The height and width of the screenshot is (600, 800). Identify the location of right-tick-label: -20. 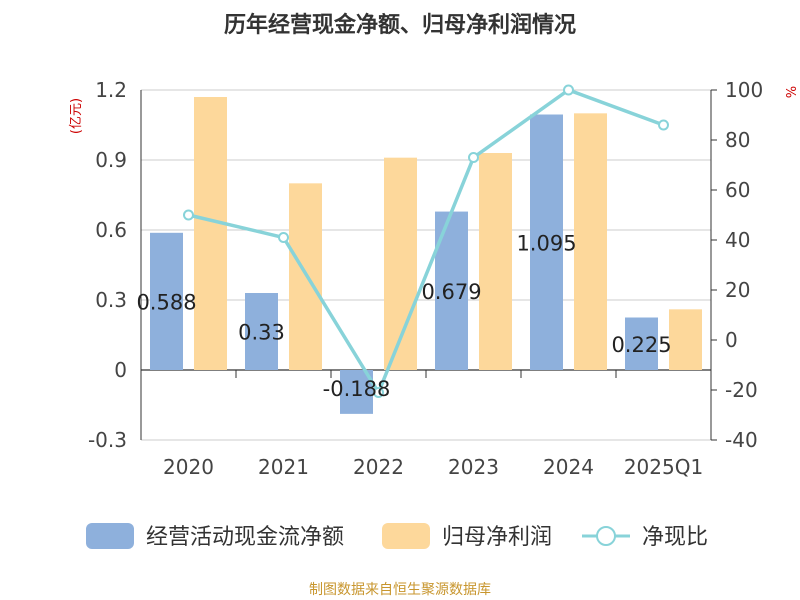
(741, 390).